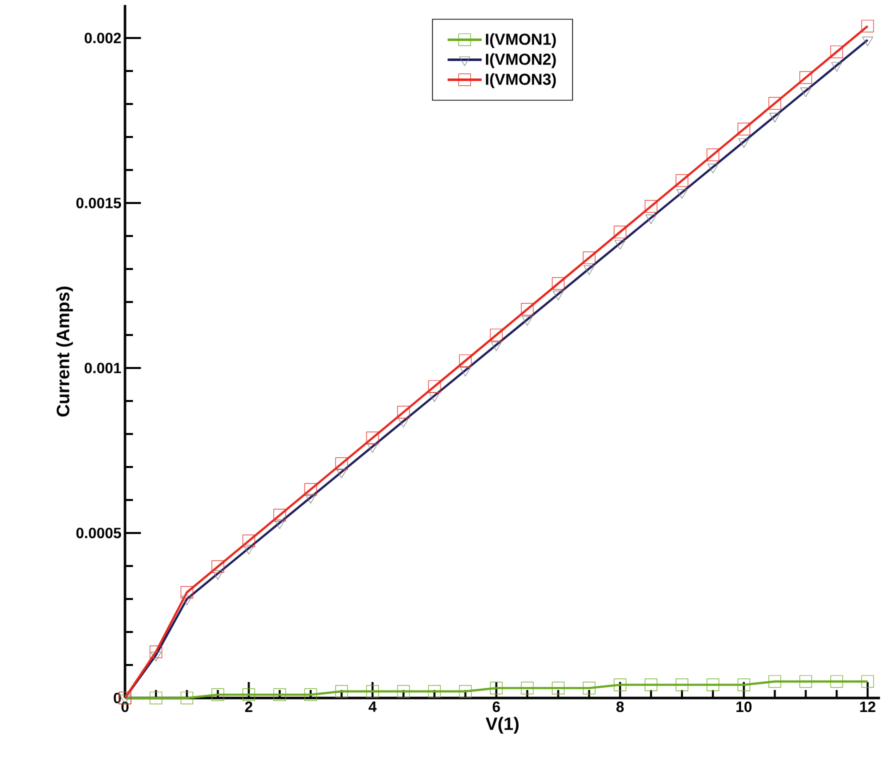 This screenshot has height=764, width=882. What do you see at coordinates (64, 351) in the screenshot?
I see `y-axis-title: Current (Amps)` at bounding box center [64, 351].